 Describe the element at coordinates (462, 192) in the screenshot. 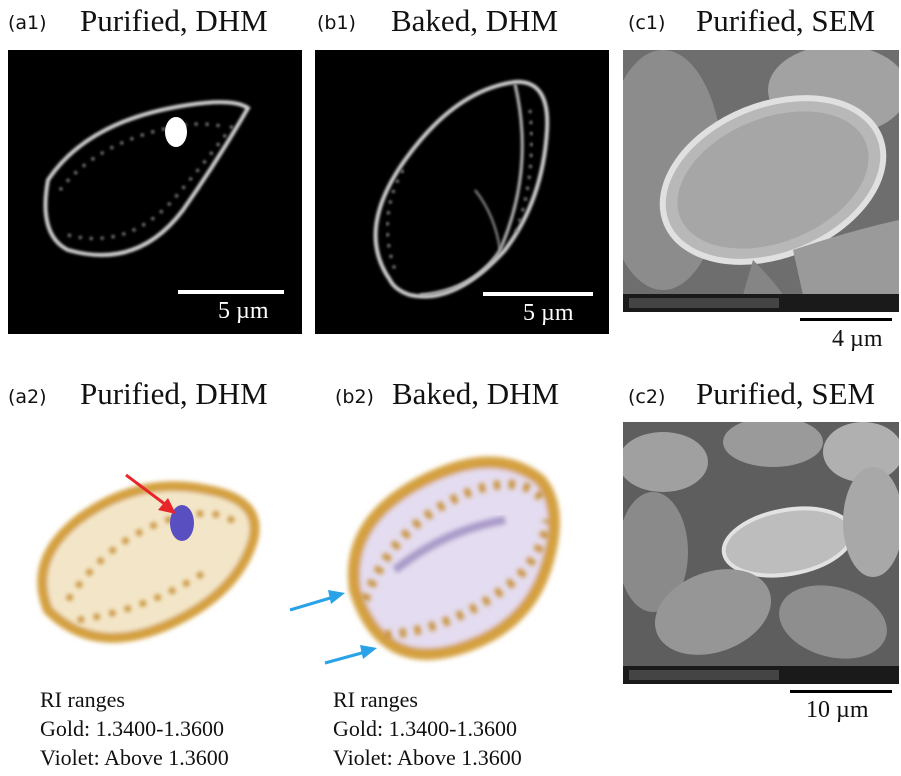

I see `dhm-image-baked: 5 µm` at that location.